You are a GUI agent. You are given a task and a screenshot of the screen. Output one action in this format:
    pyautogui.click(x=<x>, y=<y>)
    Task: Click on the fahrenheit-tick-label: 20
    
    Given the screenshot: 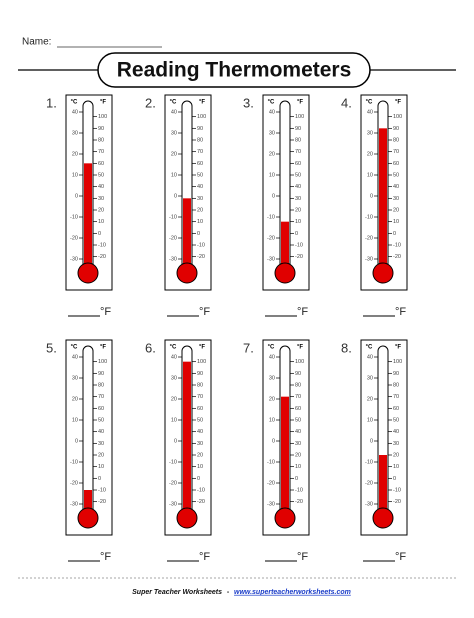 What is the action you would take?
    pyautogui.click(x=200, y=455)
    